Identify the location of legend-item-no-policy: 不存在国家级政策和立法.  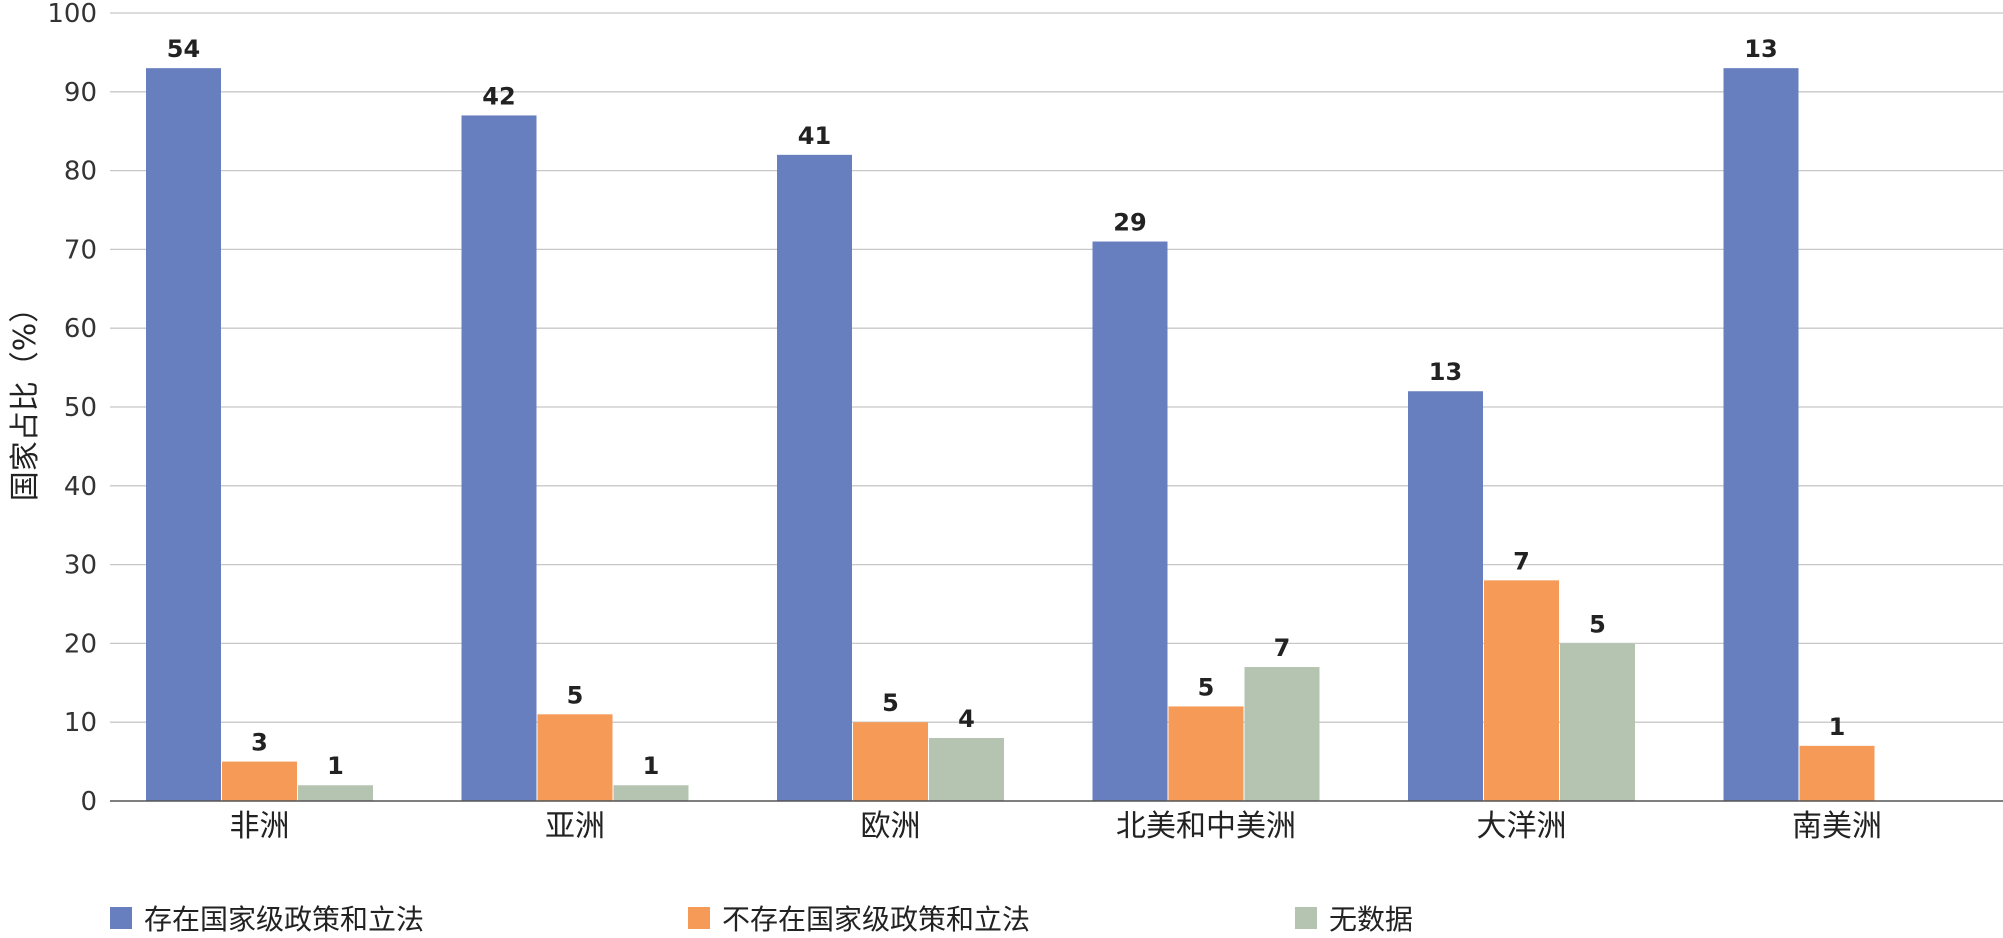
(859, 918).